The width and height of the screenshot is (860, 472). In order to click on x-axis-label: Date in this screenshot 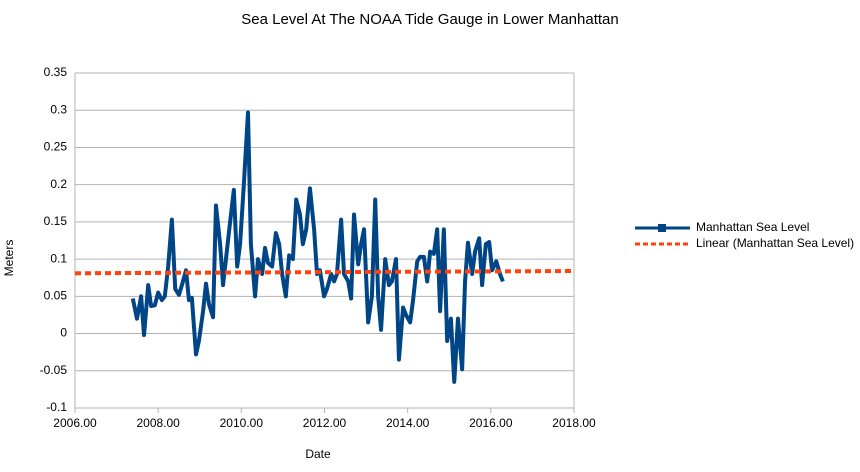, I will do `click(318, 454)`.